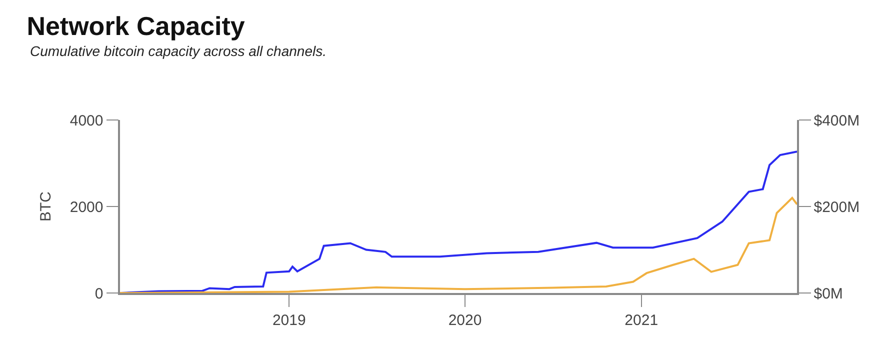 The image size is (890, 348). I want to click on y2-tick-label: $200M, so click(837, 207).